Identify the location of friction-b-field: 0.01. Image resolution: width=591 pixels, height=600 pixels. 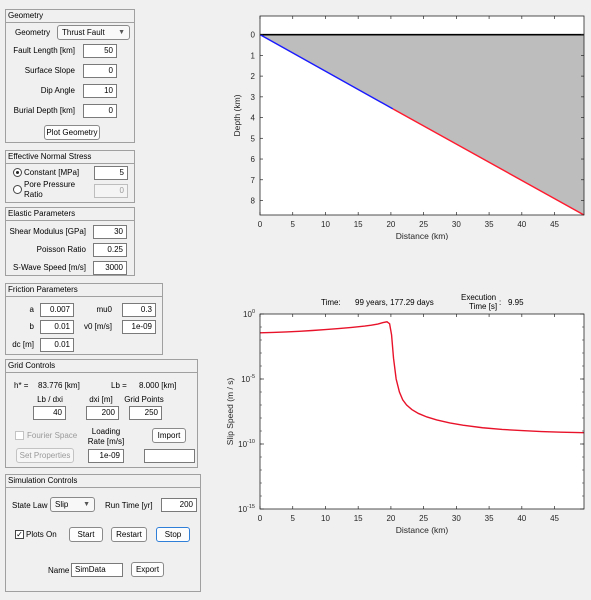
(57, 327).